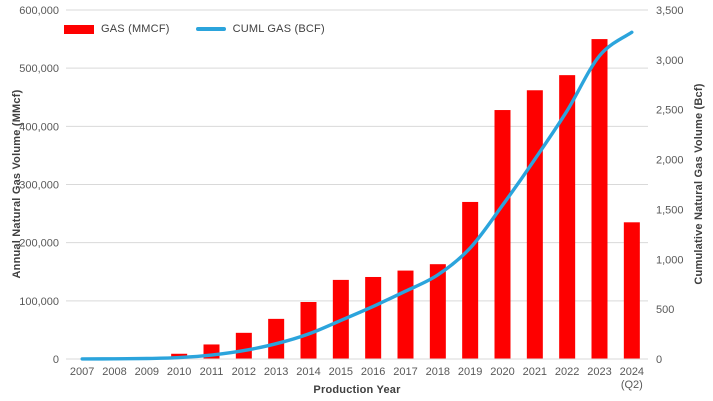 Image resolution: width=713 pixels, height=401 pixels. I want to click on legend-item-gas: GAS (MMCF), so click(117, 29).